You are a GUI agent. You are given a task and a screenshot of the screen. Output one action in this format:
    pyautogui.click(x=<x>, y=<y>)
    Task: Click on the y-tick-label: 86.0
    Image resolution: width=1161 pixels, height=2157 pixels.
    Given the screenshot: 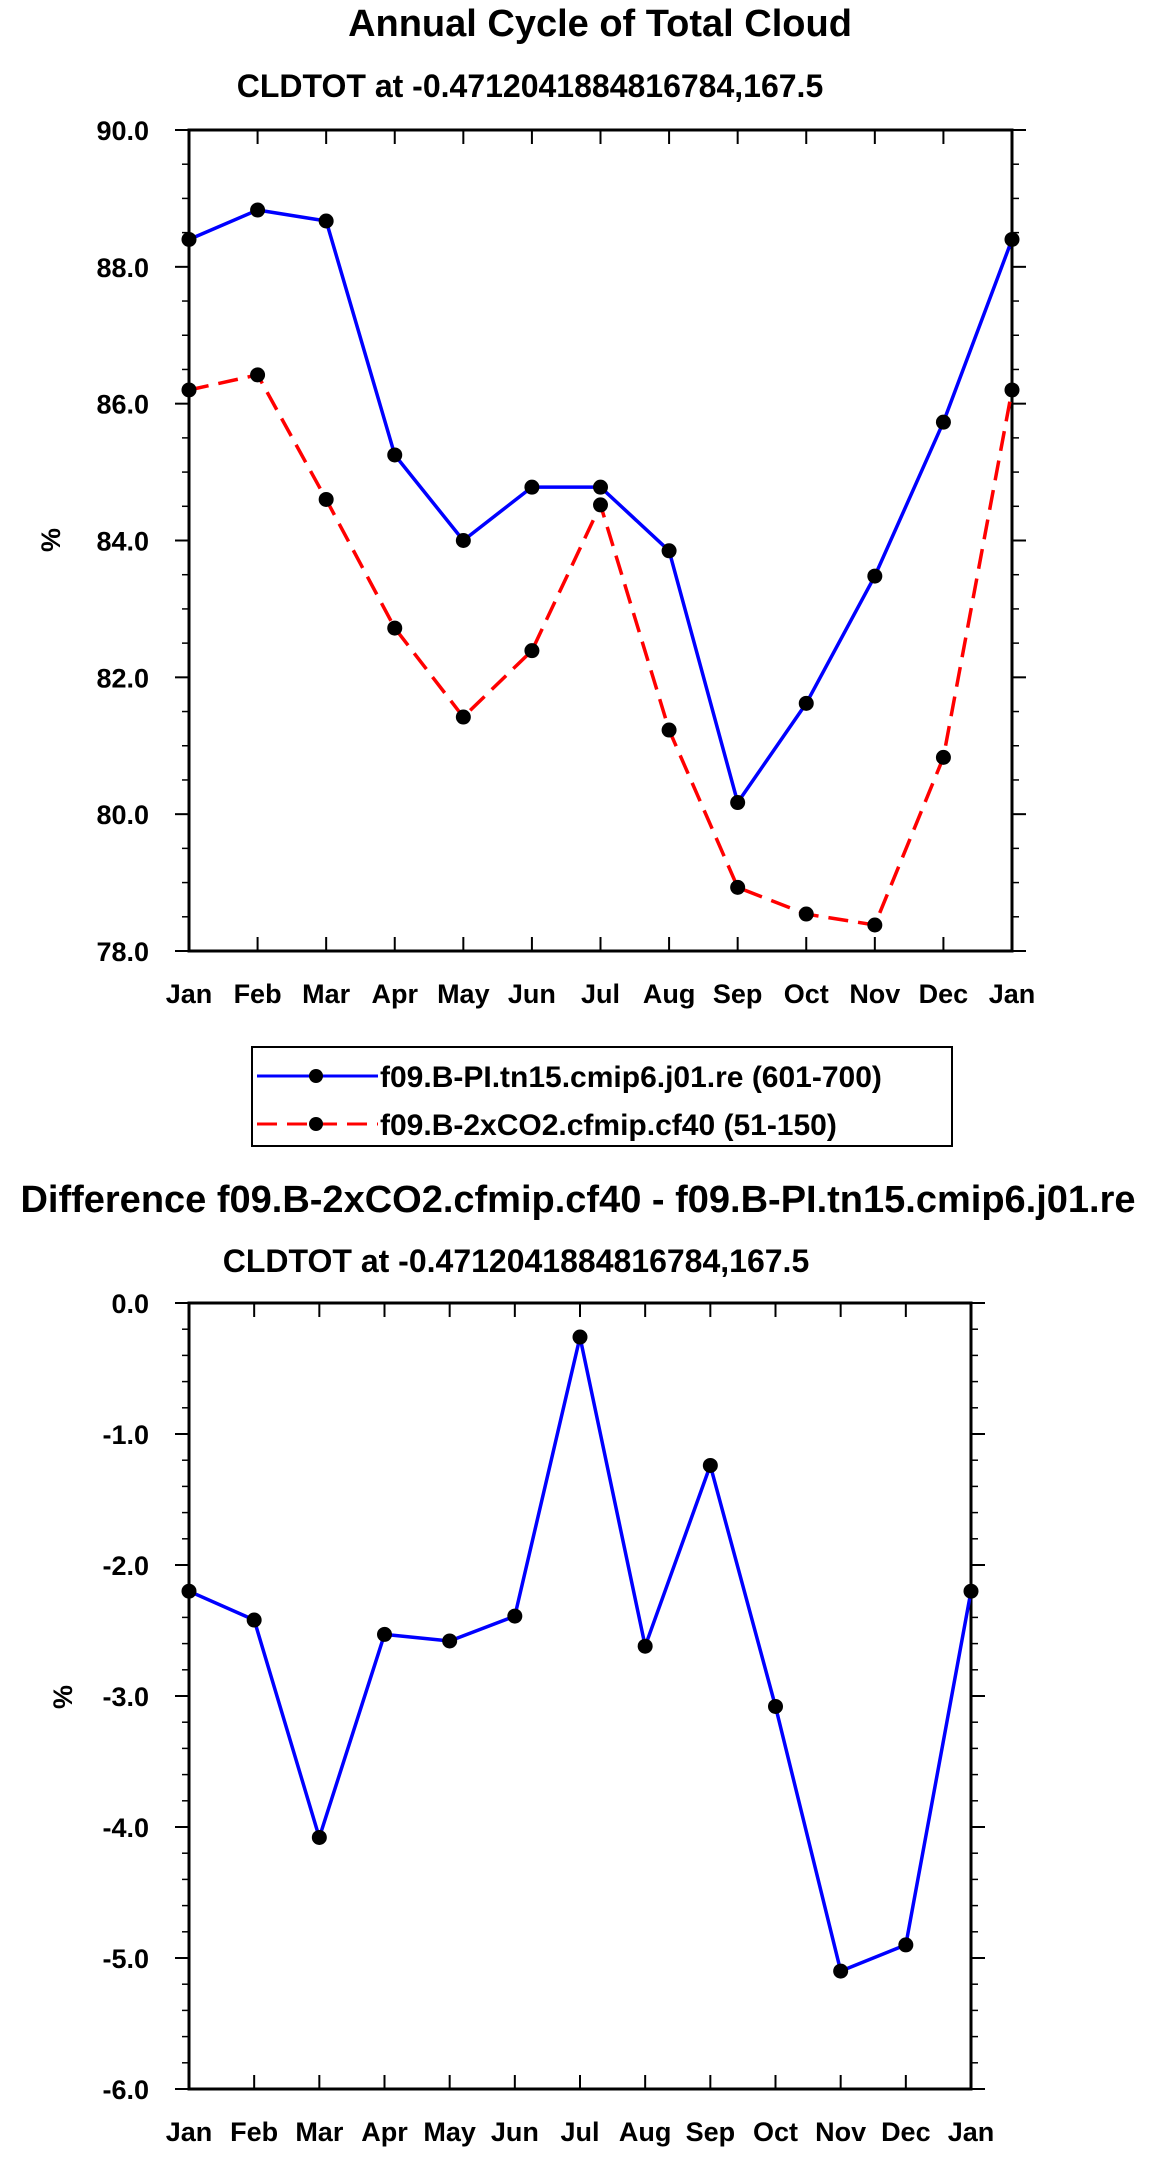 What is the action you would take?
    pyautogui.click(x=122, y=405)
    